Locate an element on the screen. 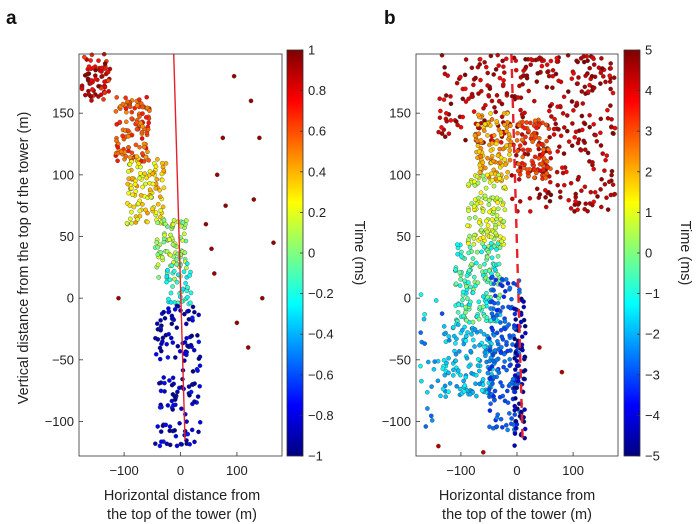 This screenshot has width=698, height=524. panel-b-x-axis: −100 0 100 is located at coordinates (515, 465).